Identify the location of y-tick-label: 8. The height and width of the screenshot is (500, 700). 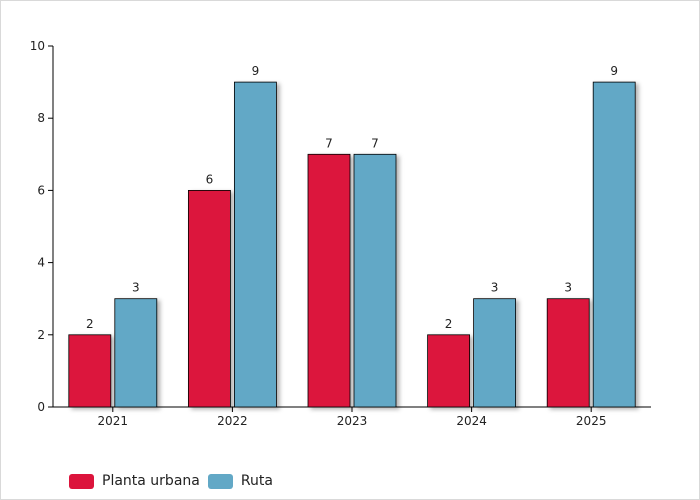
(41, 118).